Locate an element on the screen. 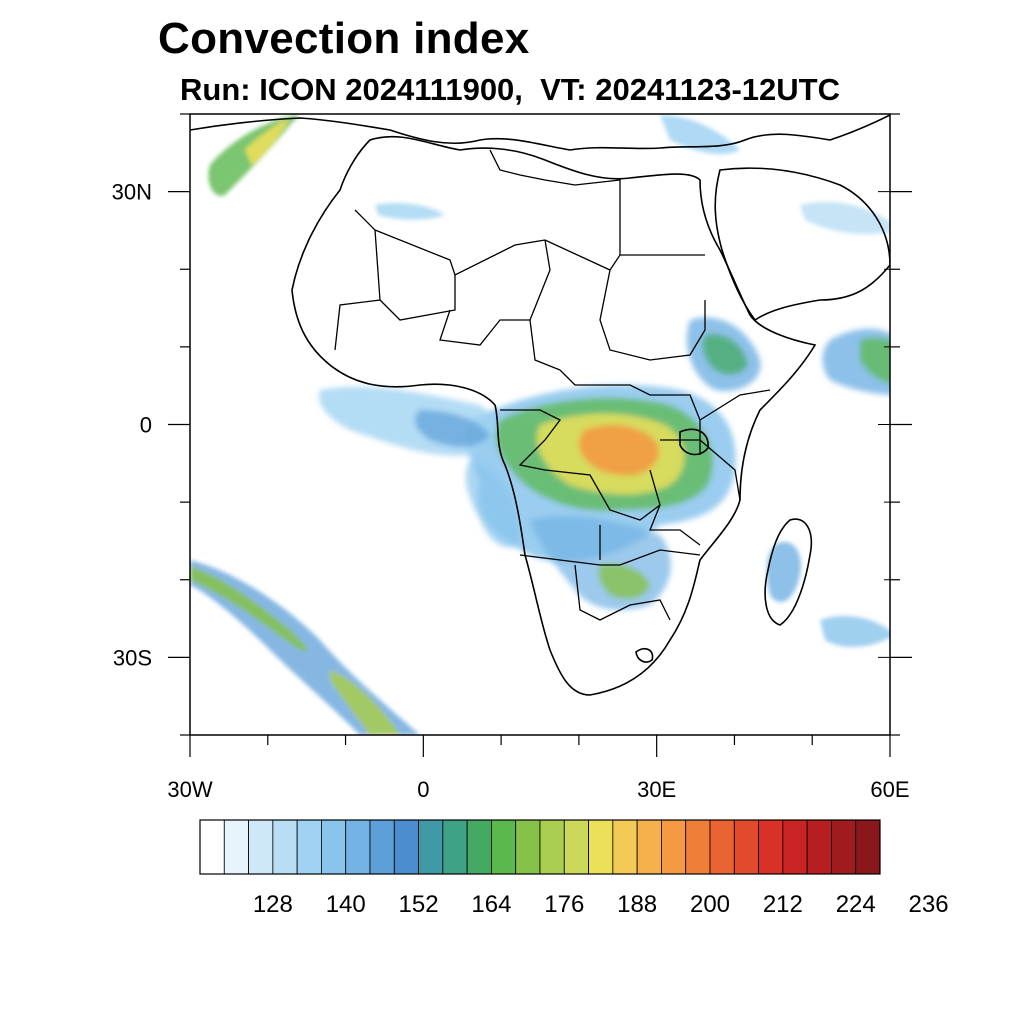 The height and width of the screenshot is (1024, 1024). arabia-coastline is located at coordinates (802, 244).